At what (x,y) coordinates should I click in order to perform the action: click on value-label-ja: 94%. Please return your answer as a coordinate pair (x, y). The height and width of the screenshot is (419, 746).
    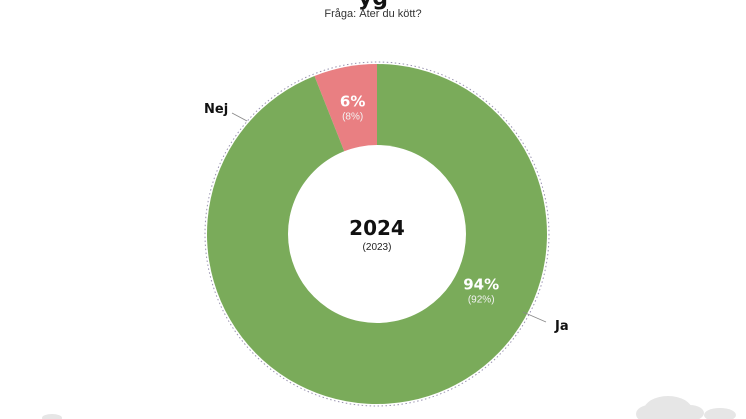
    Looking at the image, I should click on (481, 284).